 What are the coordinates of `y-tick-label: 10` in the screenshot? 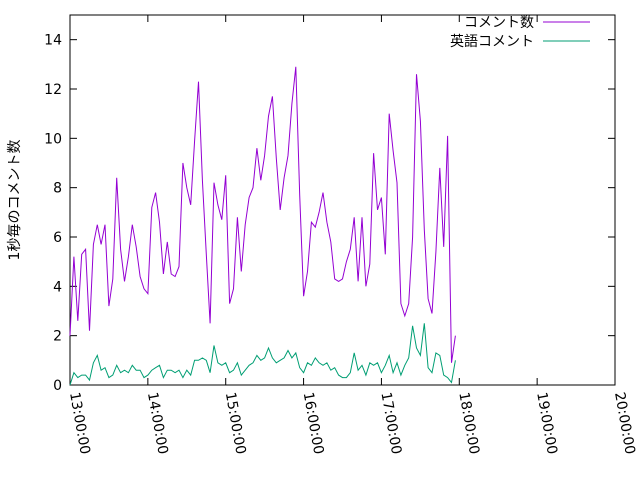 It's located at (53, 139).